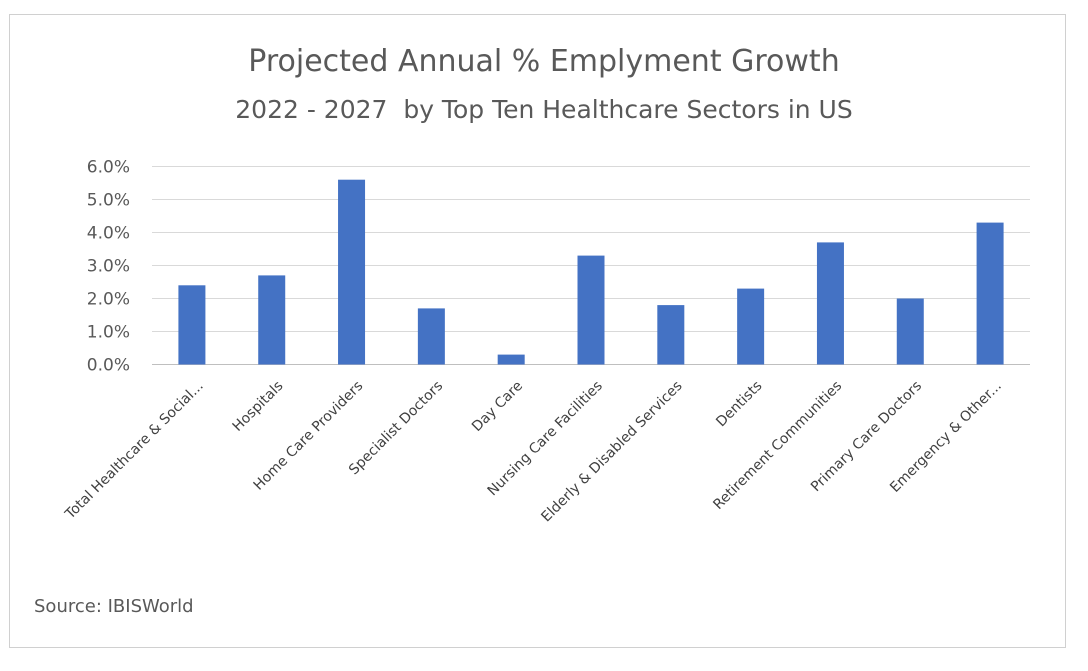  I want to click on x-category-label: Retirement Communities, so click(777, 445).